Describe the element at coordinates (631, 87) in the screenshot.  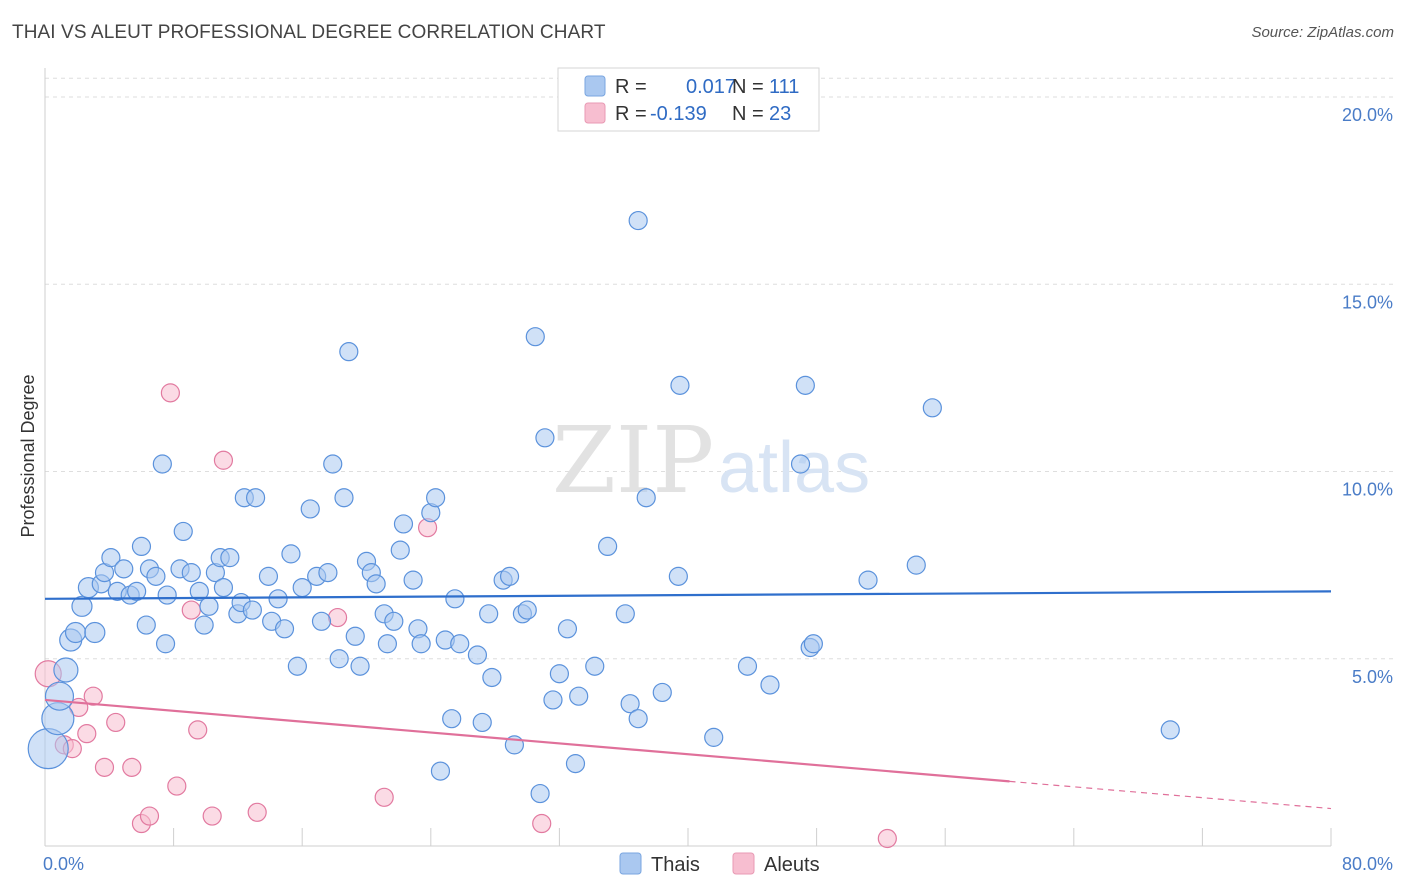
I see `legend-r-label-thais: R =` at that location.